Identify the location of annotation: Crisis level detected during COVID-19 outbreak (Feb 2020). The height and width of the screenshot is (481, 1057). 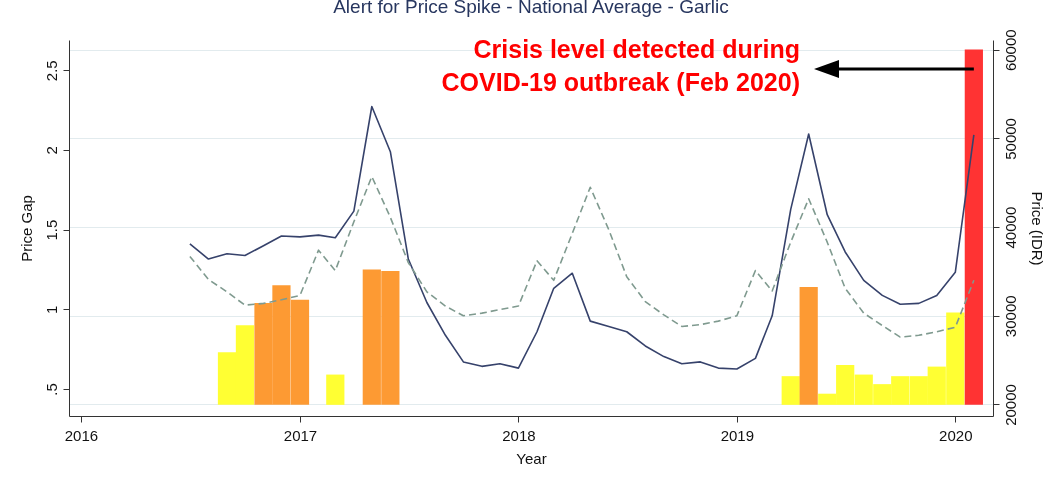
(620, 65).